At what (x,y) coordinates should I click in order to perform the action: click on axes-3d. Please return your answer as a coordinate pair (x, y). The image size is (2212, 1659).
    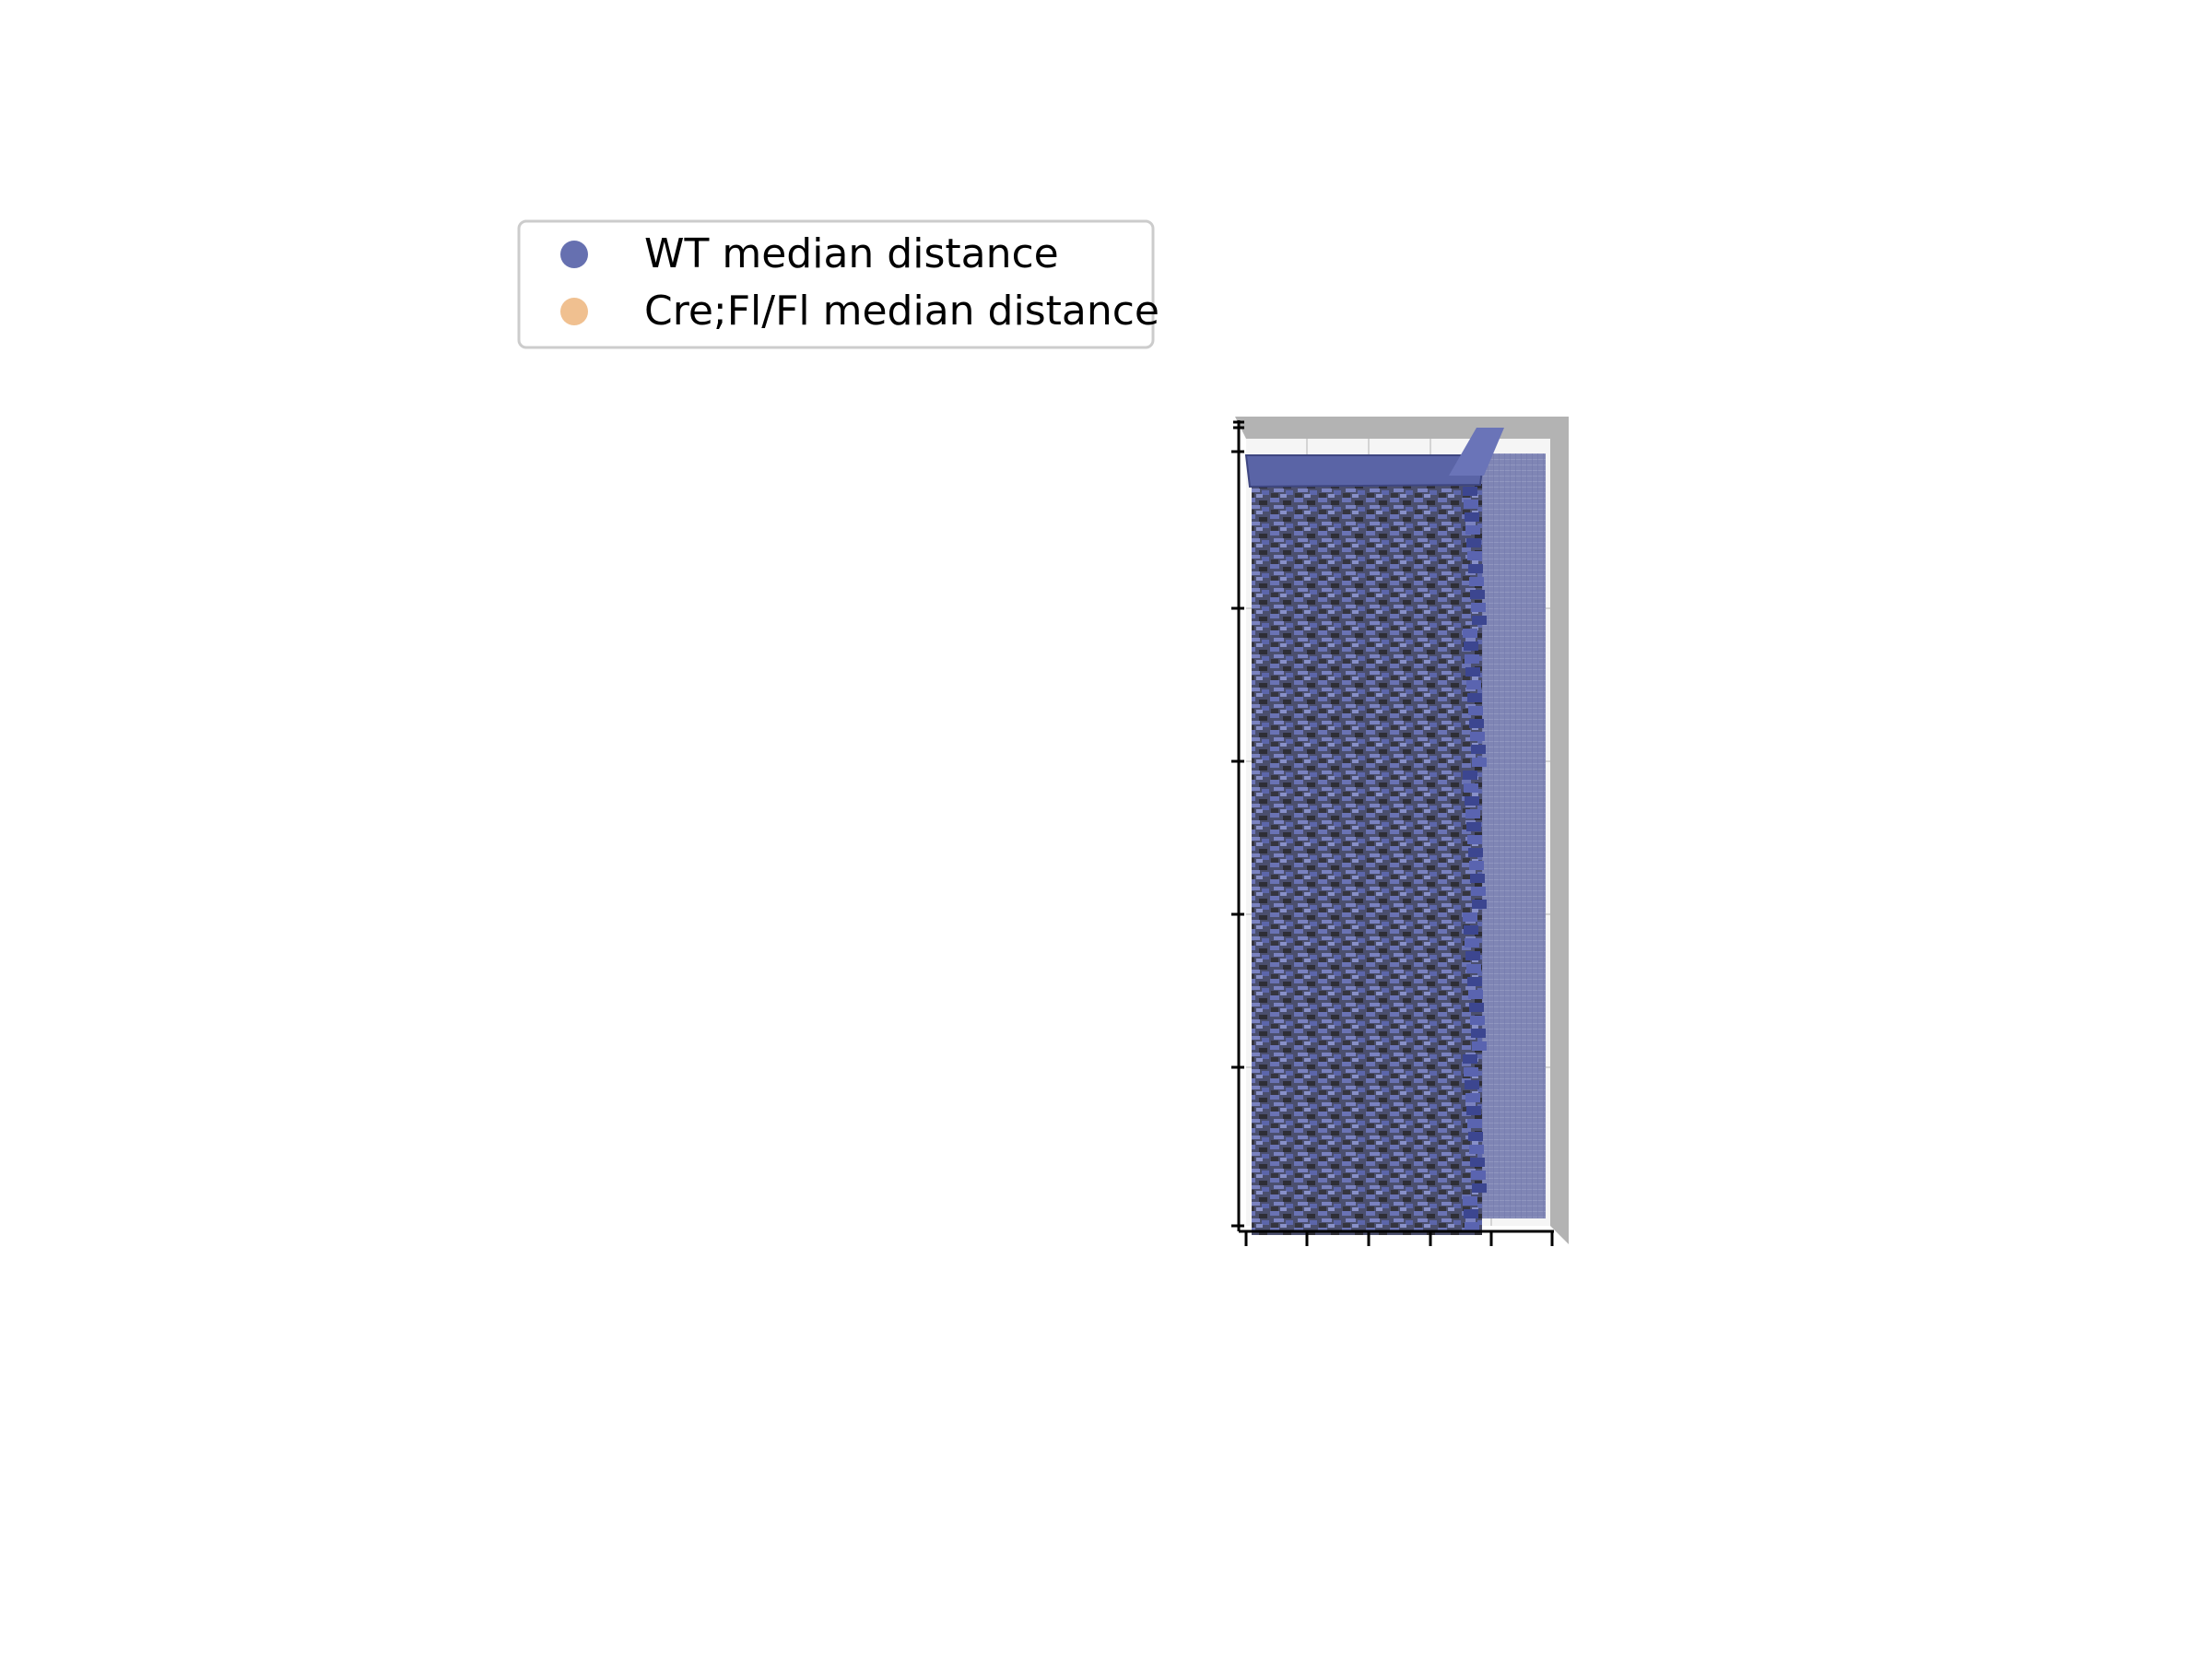
    Looking at the image, I should click on (1400, 831).